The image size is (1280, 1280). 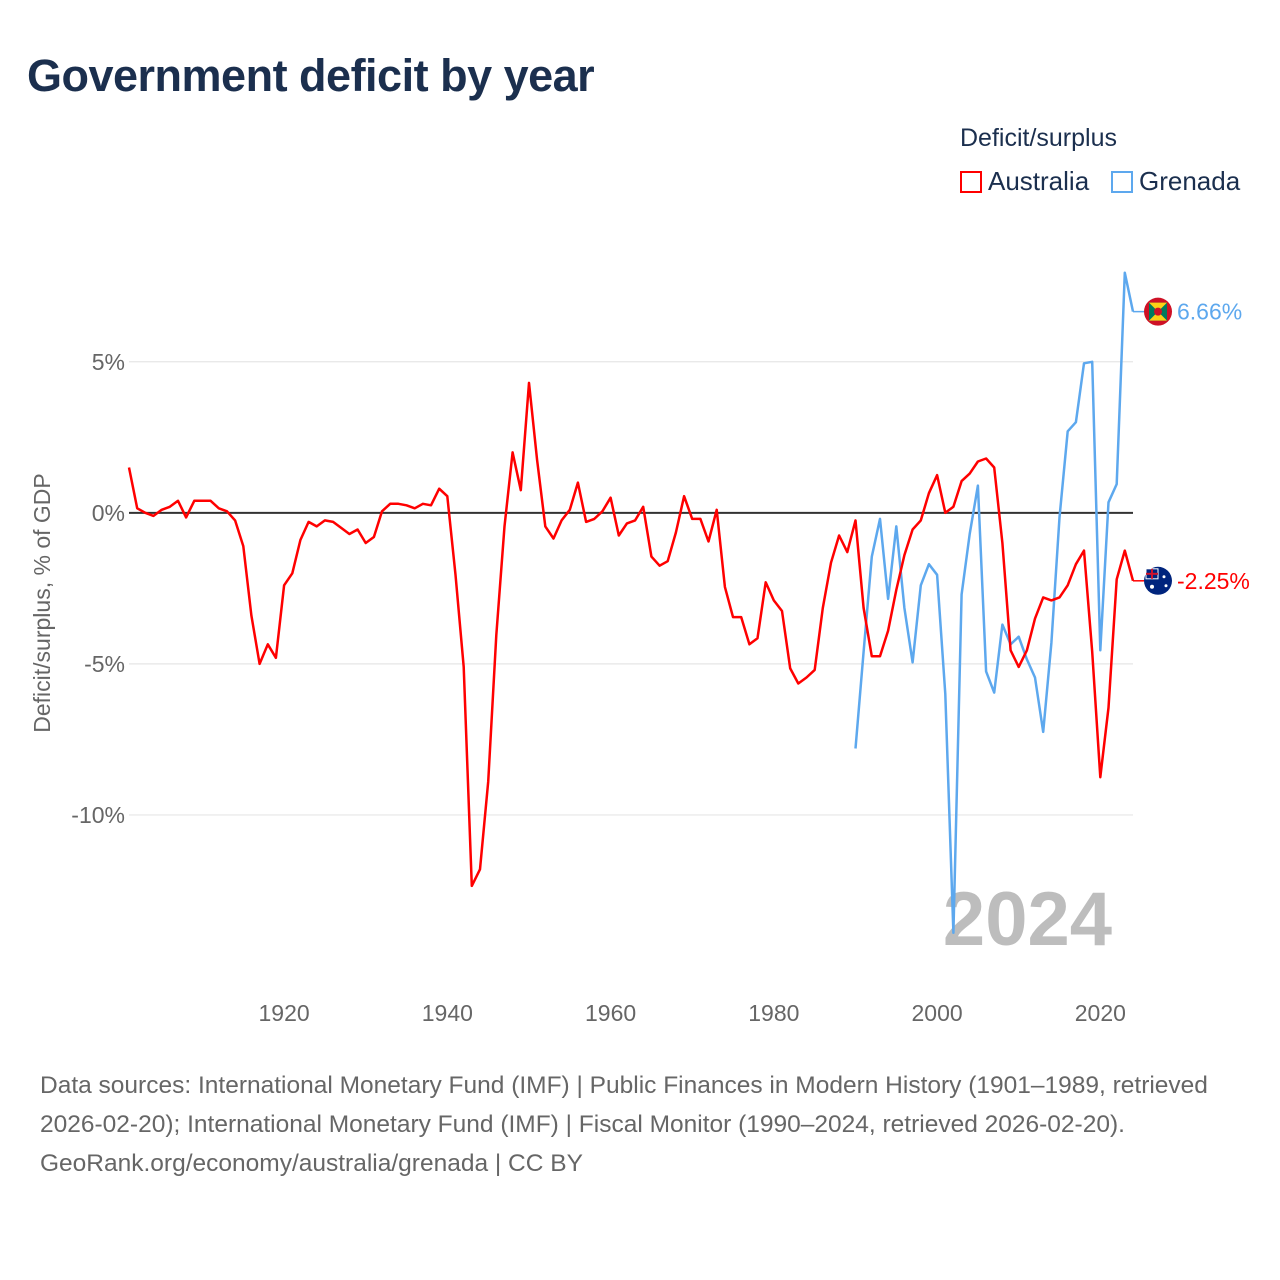 What do you see at coordinates (311, 75) in the screenshot?
I see `chart-title: Government deficit by year` at bounding box center [311, 75].